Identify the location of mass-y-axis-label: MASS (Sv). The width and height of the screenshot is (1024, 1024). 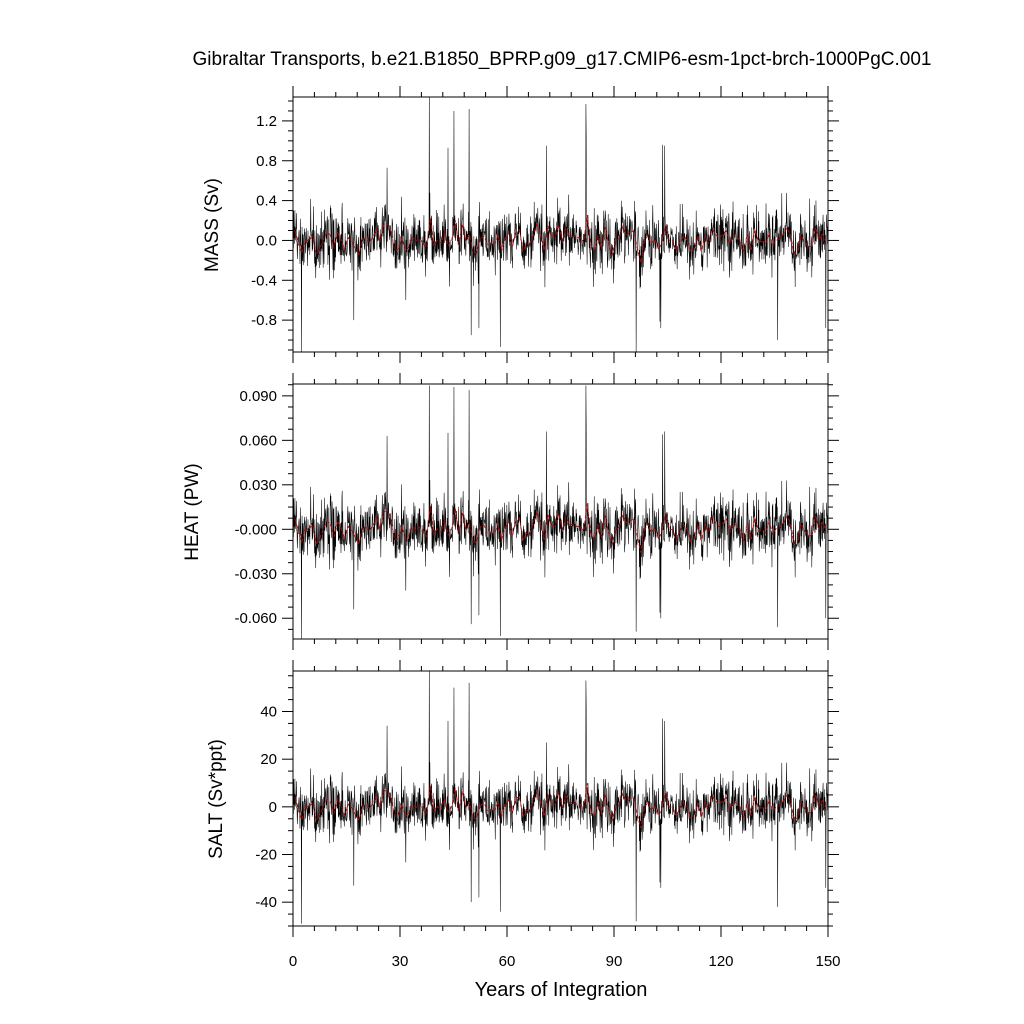
(212, 225).